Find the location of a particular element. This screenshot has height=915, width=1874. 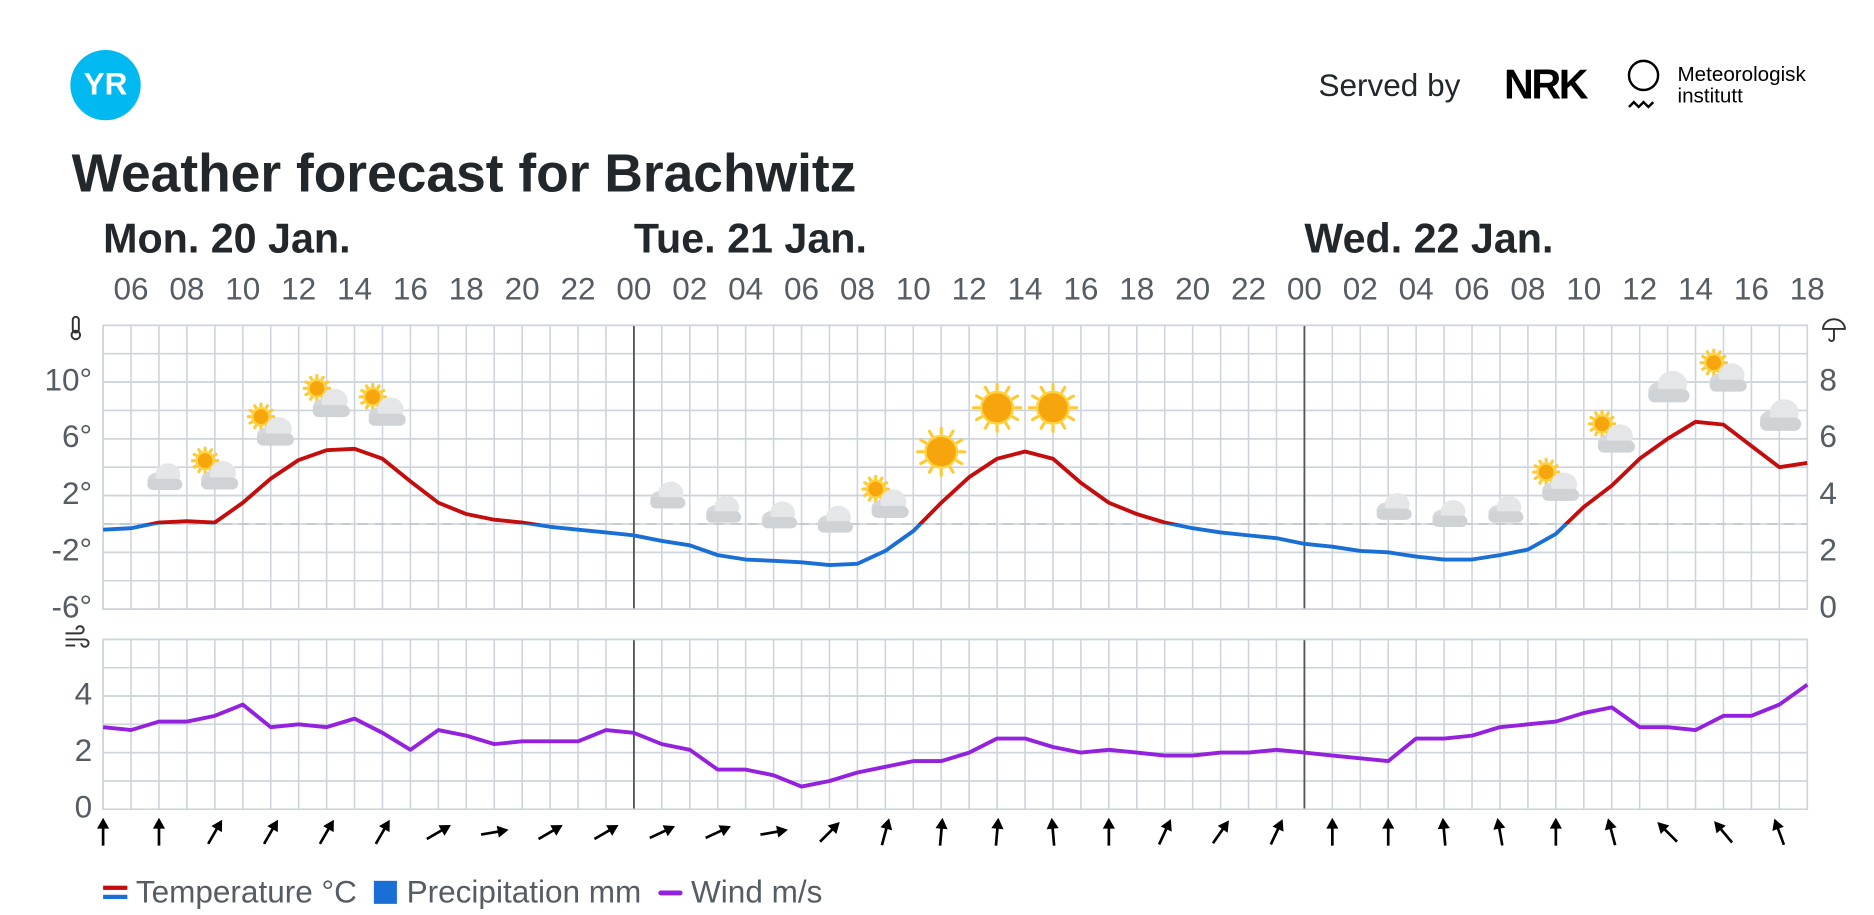

nrk-logo: NRK is located at coordinates (1547, 84).